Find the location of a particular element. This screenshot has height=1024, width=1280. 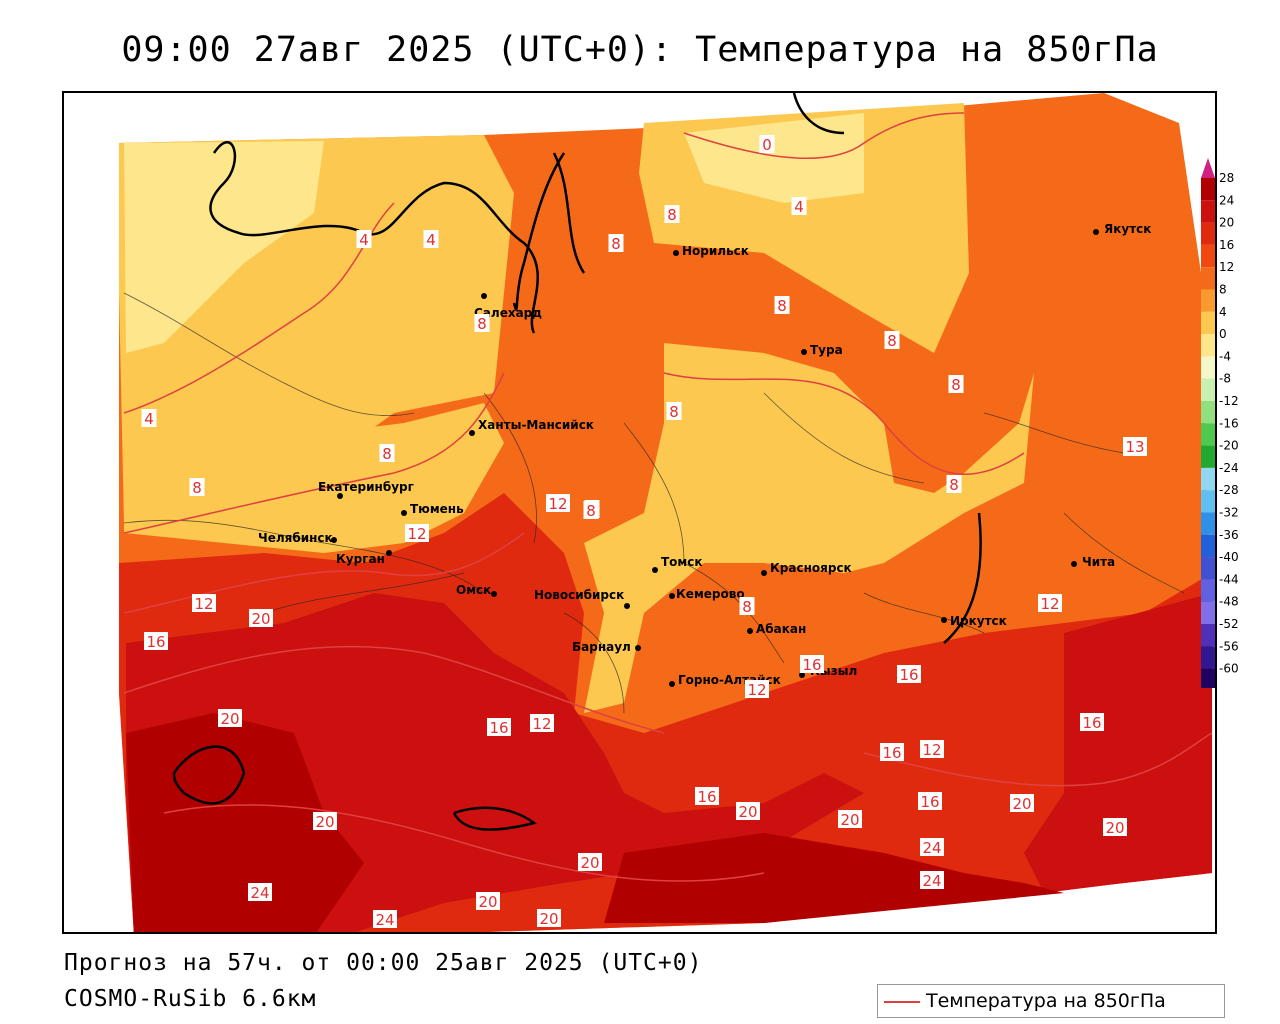

city-khanty-mansiysk: Ханты-Мансийск is located at coordinates (531, 427).